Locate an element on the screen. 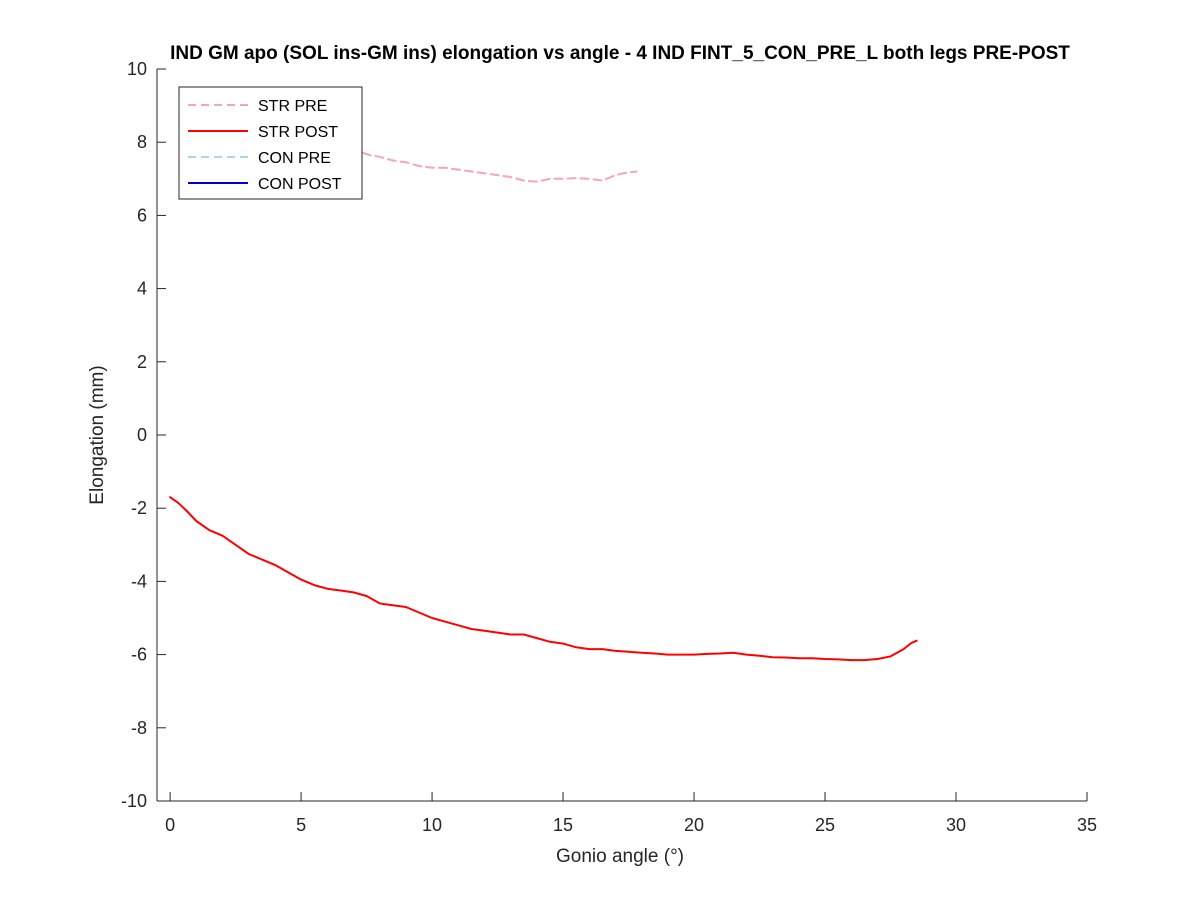 The height and width of the screenshot is (900, 1200). y-tick-label: -8 is located at coordinates (139, 728).